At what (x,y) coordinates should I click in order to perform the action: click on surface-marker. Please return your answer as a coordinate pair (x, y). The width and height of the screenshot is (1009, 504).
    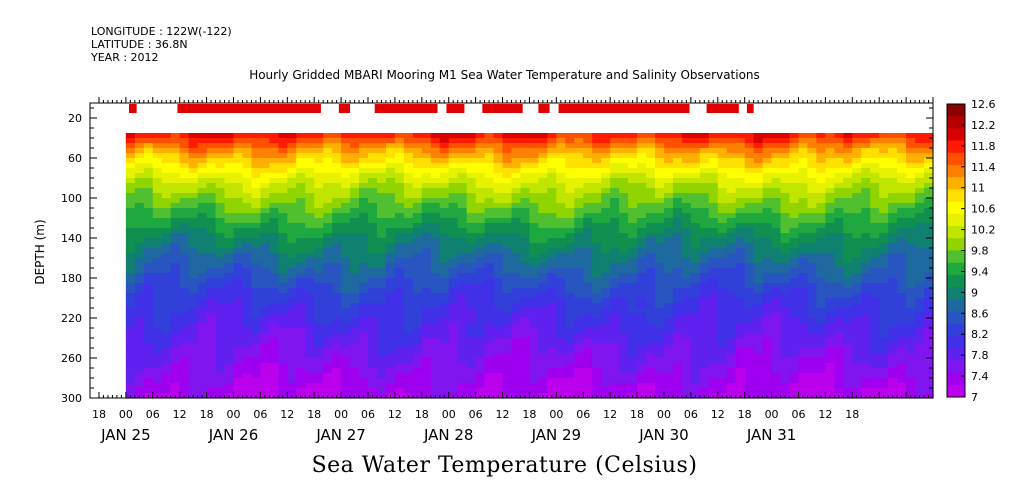
    Looking at the image, I should click on (249, 108).